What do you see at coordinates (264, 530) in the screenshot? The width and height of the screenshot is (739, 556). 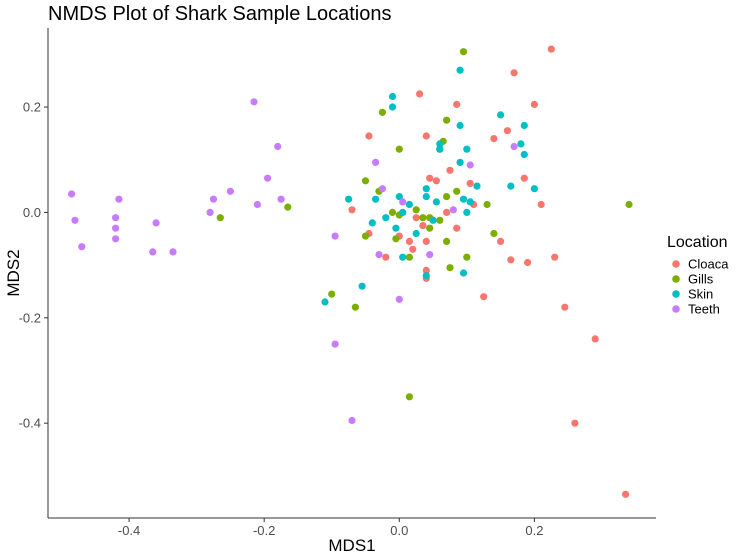 I see `x-tick-label: -0.2` at bounding box center [264, 530].